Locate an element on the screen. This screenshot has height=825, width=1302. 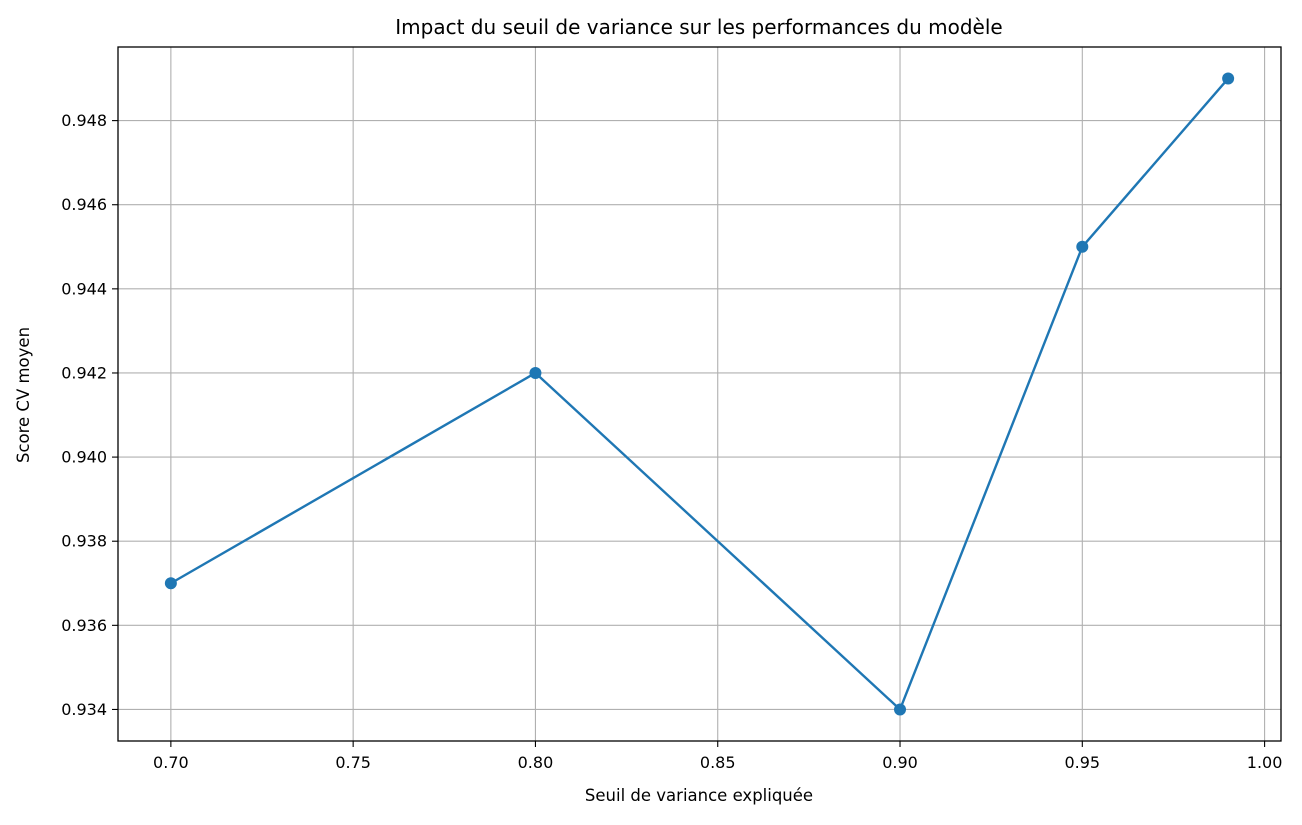
x-tick-label: 0.90 is located at coordinates (900, 762).